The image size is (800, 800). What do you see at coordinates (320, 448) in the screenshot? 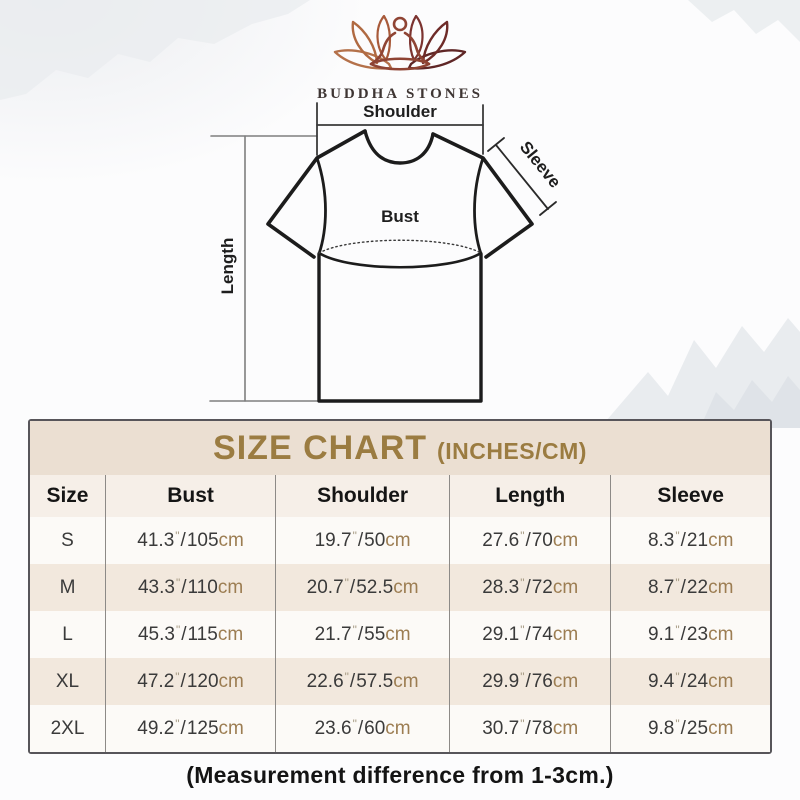
I see `size-chart-title: SIZE CHART` at bounding box center [320, 448].